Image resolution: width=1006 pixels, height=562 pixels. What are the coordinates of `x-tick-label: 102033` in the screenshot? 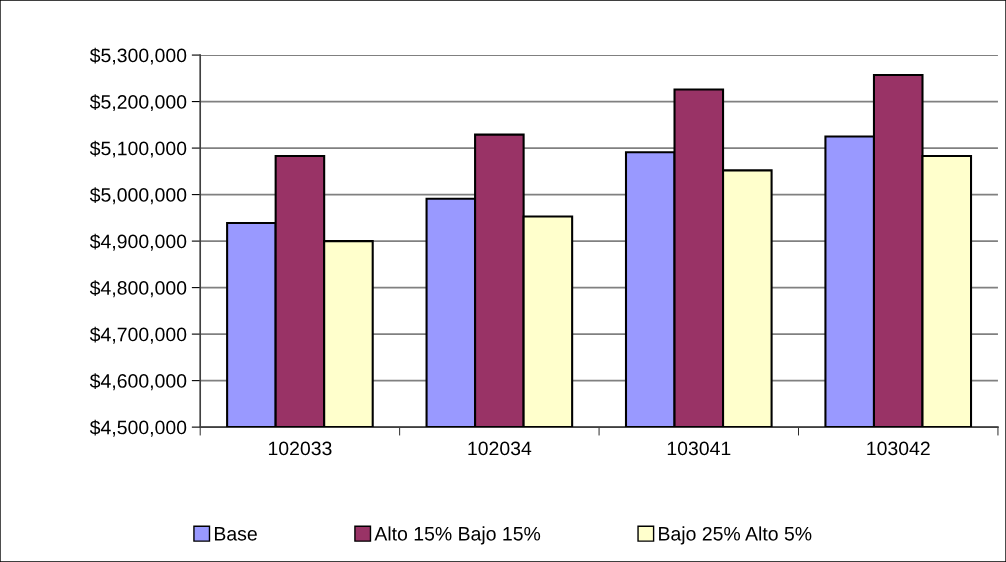 It's located at (300, 448).